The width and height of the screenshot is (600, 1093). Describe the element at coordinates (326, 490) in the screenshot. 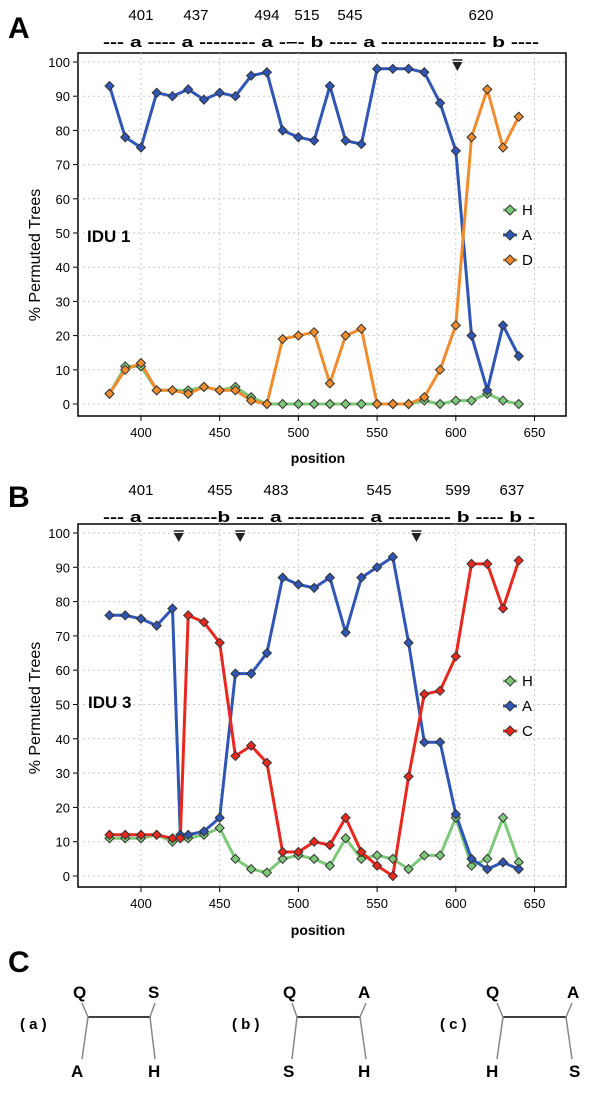

I see `svg-text:401 455 483: 401 455 483 545 599 637` at that location.